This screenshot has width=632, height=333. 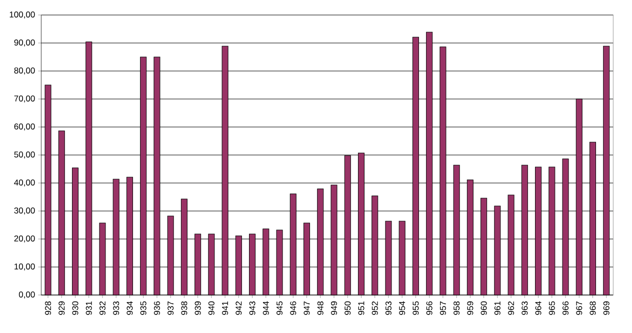 What do you see at coordinates (265, 308) in the screenshot?
I see `x-tick-label: 944` at bounding box center [265, 308].